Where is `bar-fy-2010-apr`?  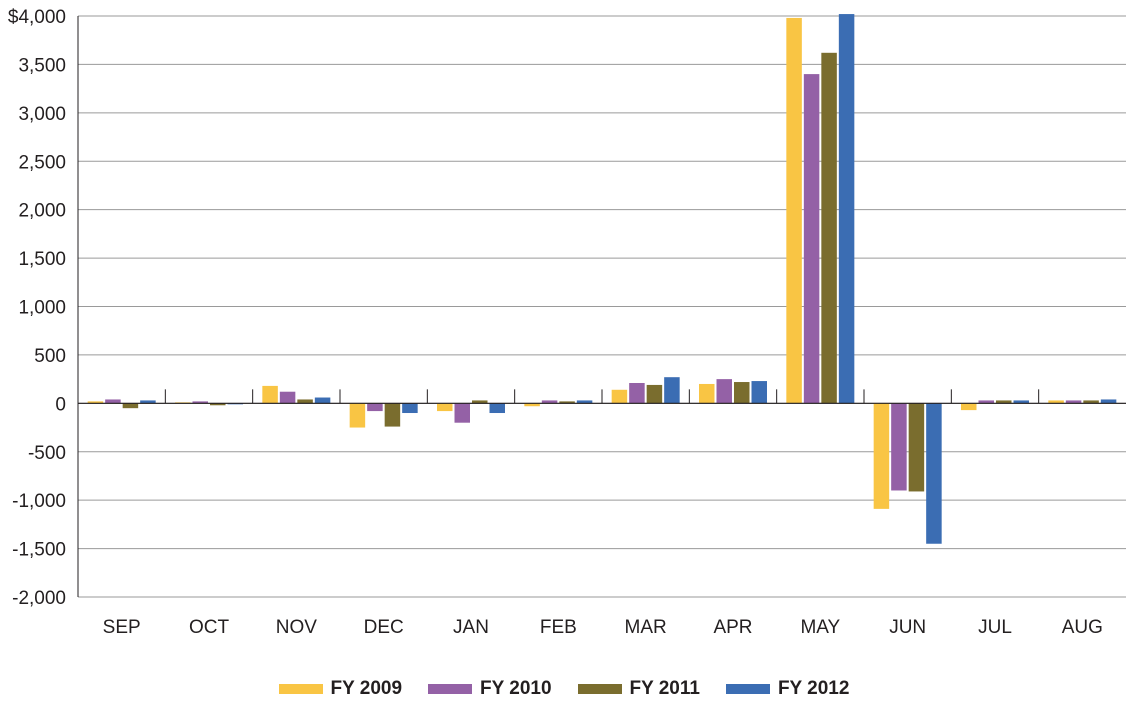
bar-fy-2010-apr is located at coordinates (724, 391).